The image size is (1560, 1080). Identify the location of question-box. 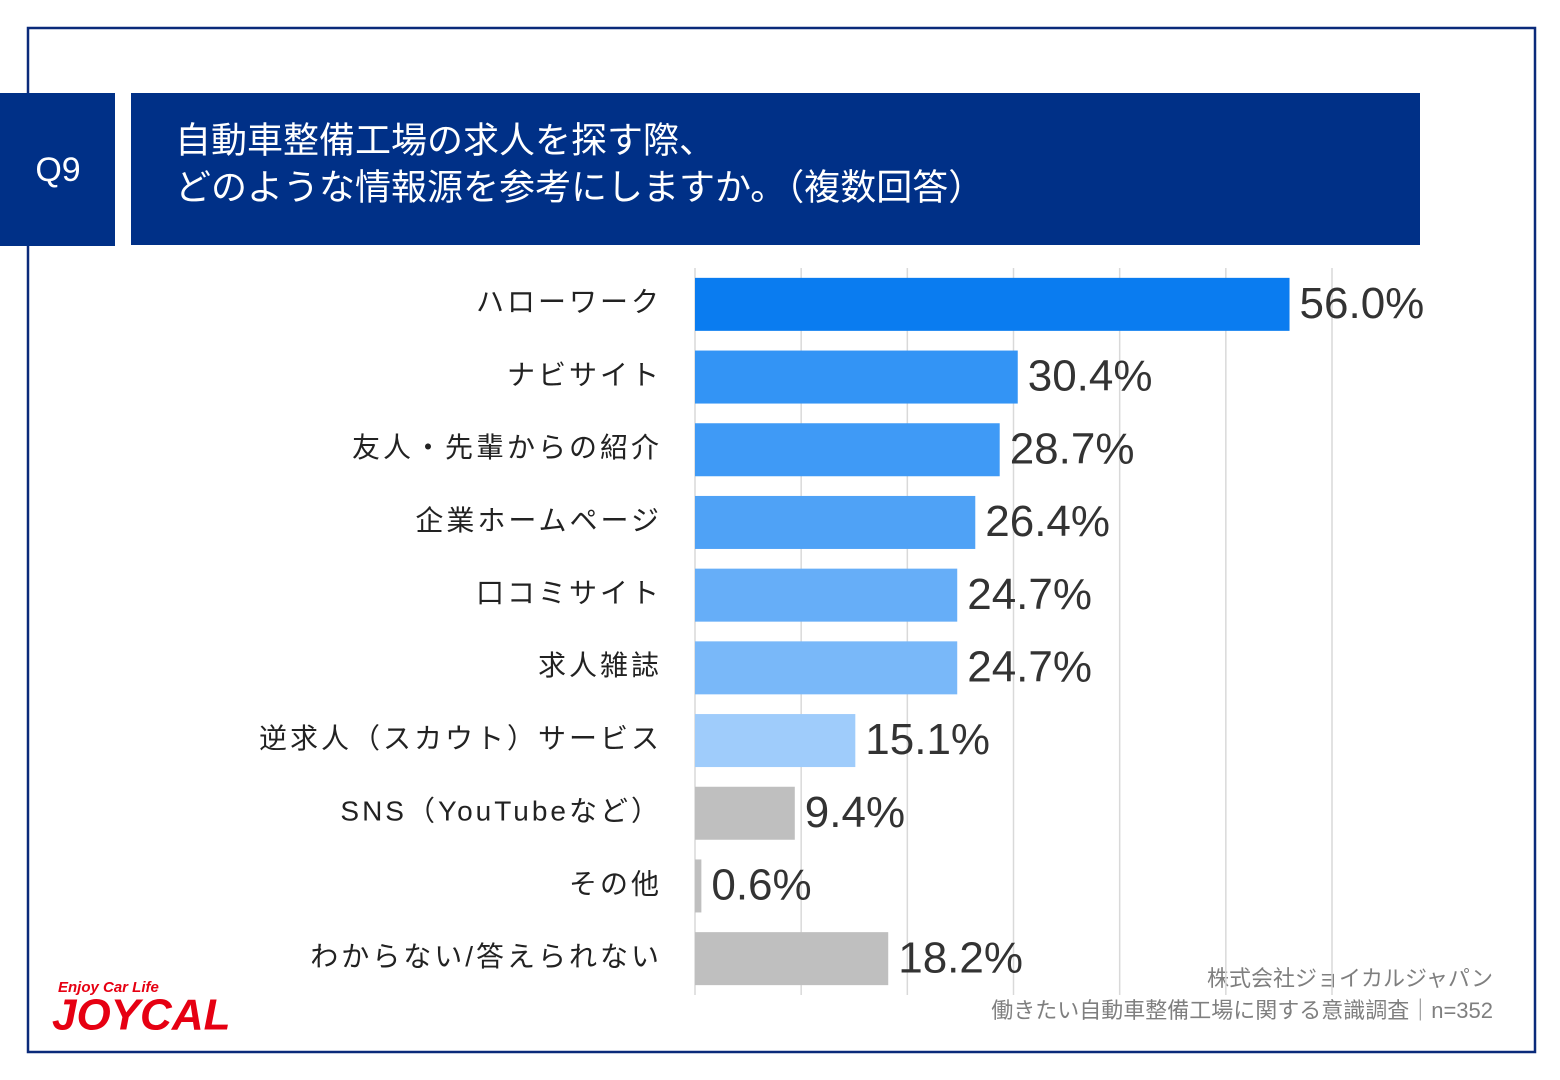
(57, 169).